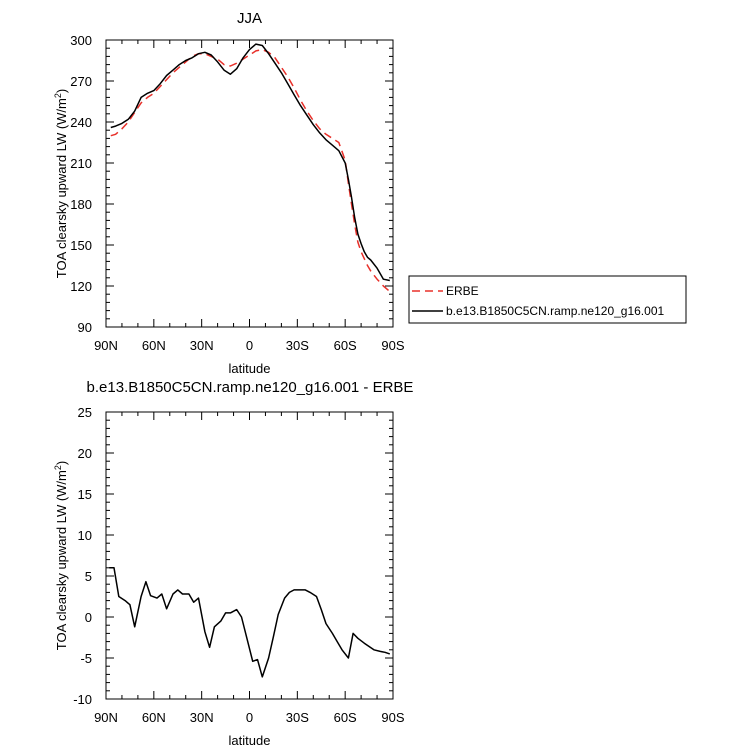 The width and height of the screenshot is (733, 752). Describe the element at coordinates (61, 188) in the screenshot. I see `top-y-axis-title-base: TOA clearsky upward LW (W/m` at that location.